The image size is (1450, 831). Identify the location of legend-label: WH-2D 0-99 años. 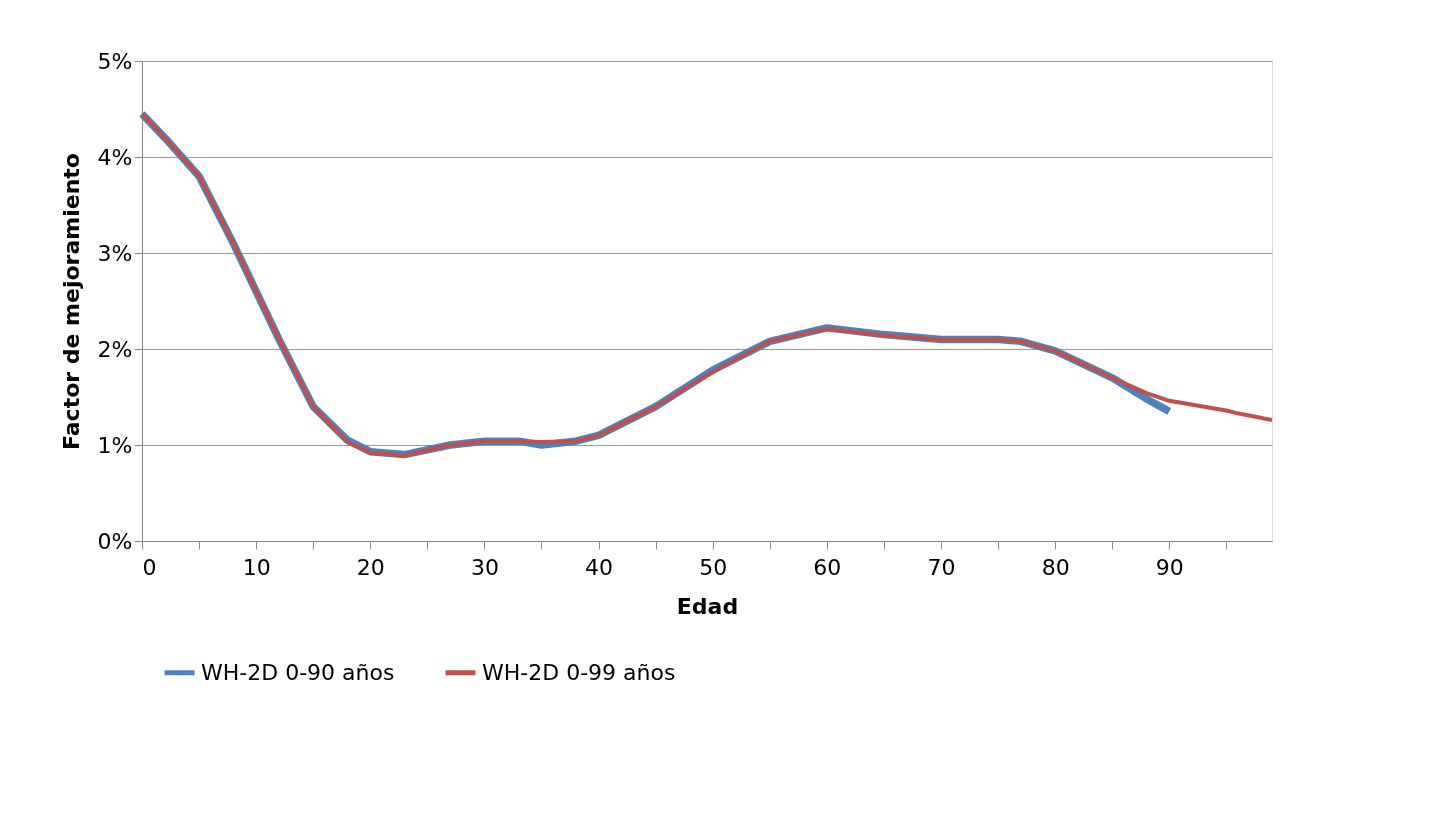
(579, 672).